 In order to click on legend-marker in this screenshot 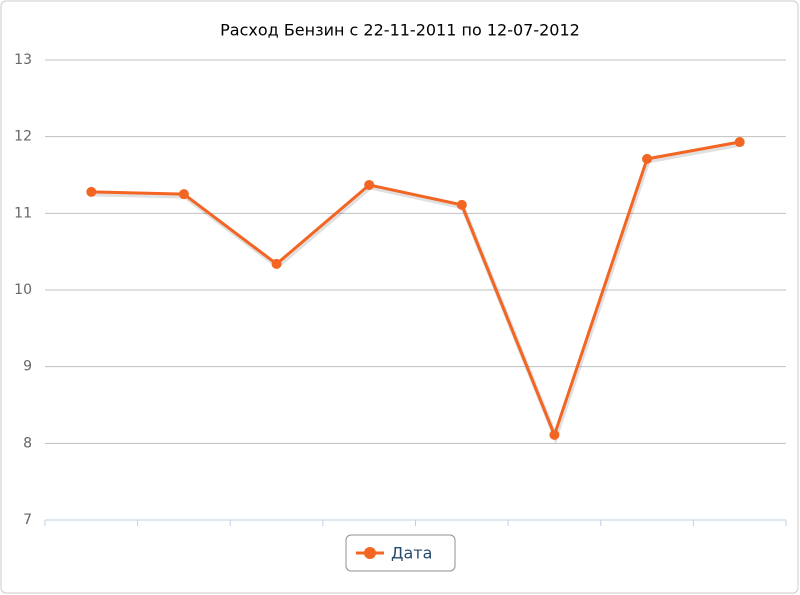, I will do `click(370, 553)`.